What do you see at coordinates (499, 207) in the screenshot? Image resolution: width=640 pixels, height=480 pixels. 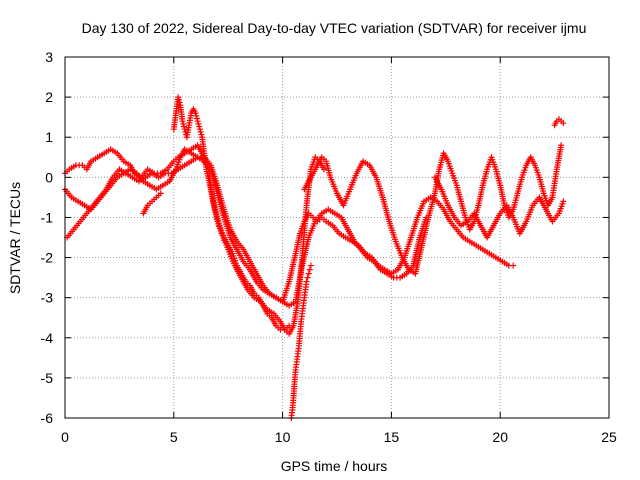 I see `series-track-g` at bounding box center [499, 207].